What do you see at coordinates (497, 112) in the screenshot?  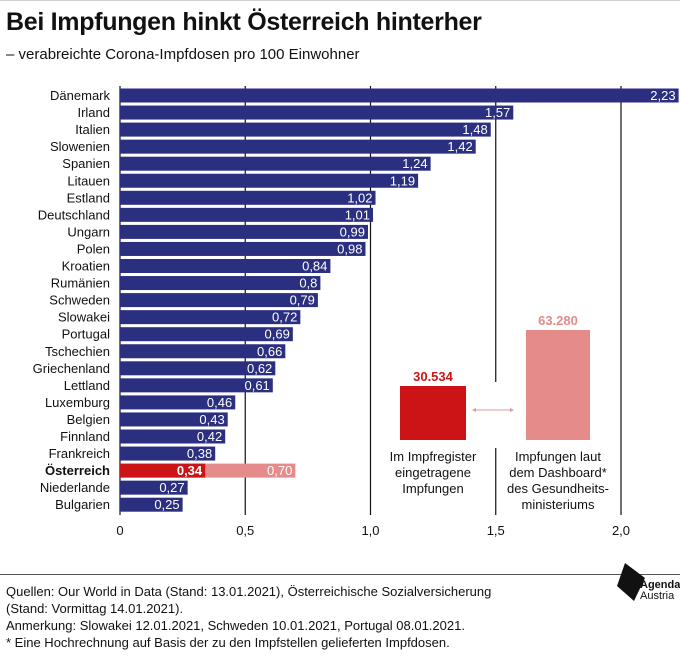 I see `value-label: 1,57` at bounding box center [497, 112].